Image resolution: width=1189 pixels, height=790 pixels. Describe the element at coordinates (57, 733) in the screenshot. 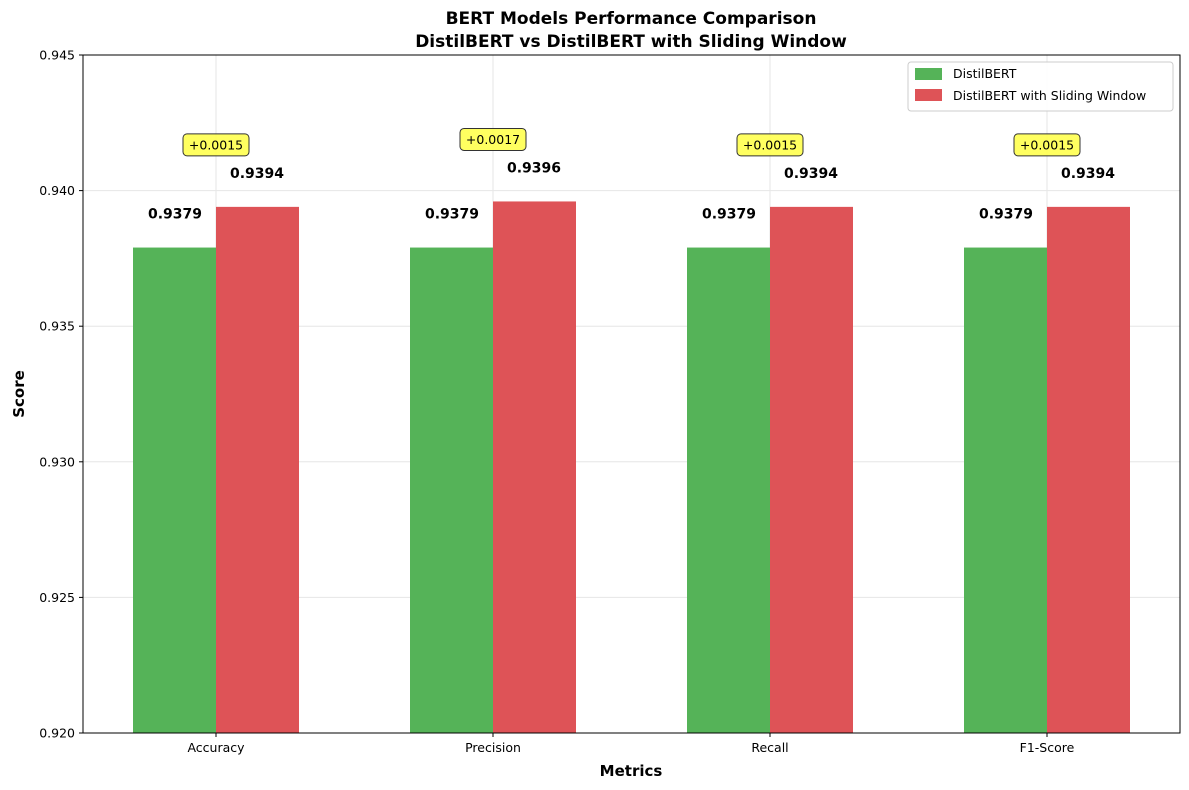

I see `y-tick-label-0: 0.920` at that location.